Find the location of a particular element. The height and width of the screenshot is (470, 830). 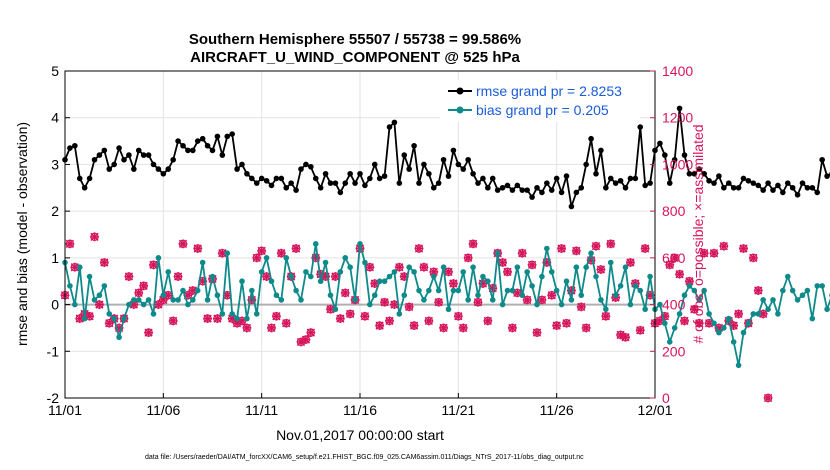

legend-bias-marker is located at coordinates (460, 110).